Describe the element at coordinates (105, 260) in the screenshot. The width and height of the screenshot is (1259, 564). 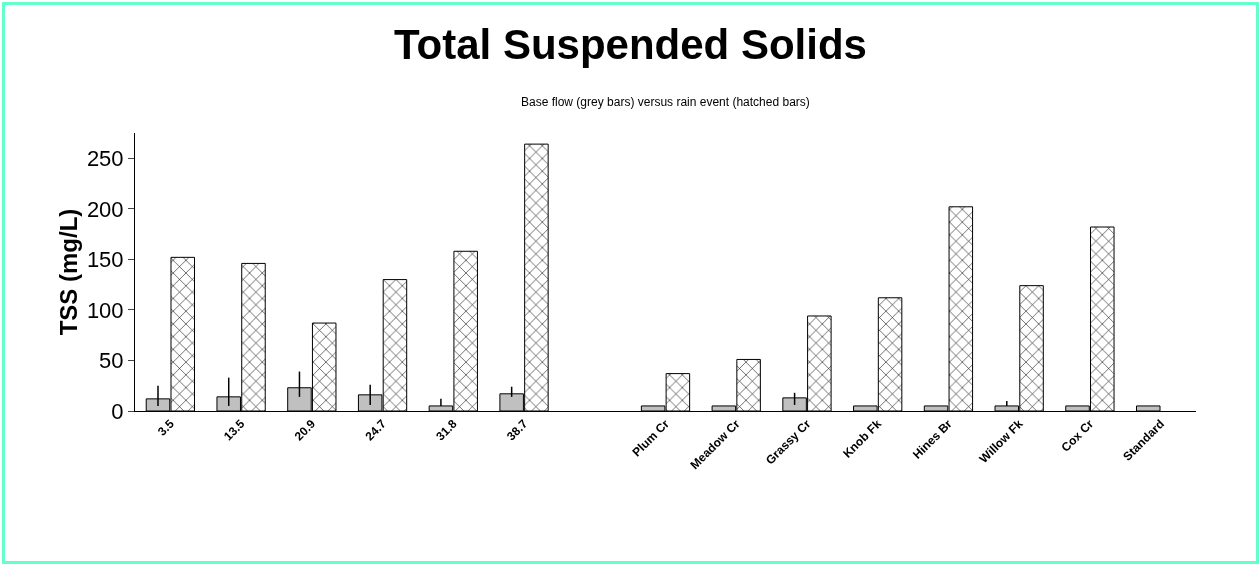
I see `y-tick-label: 150` at that location.